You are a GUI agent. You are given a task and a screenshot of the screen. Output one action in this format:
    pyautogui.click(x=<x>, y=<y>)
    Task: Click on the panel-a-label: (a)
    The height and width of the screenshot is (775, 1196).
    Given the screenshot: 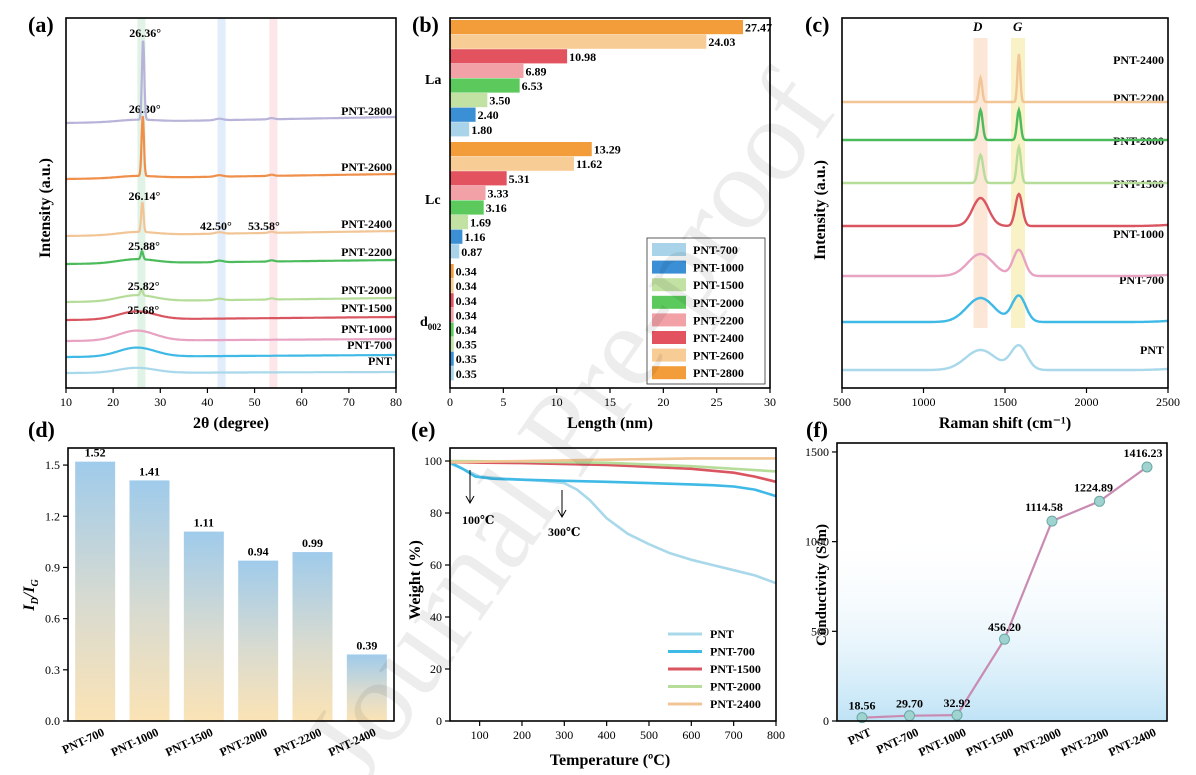 What is the action you would take?
    pyautogui.click(x=41, y=24)
    